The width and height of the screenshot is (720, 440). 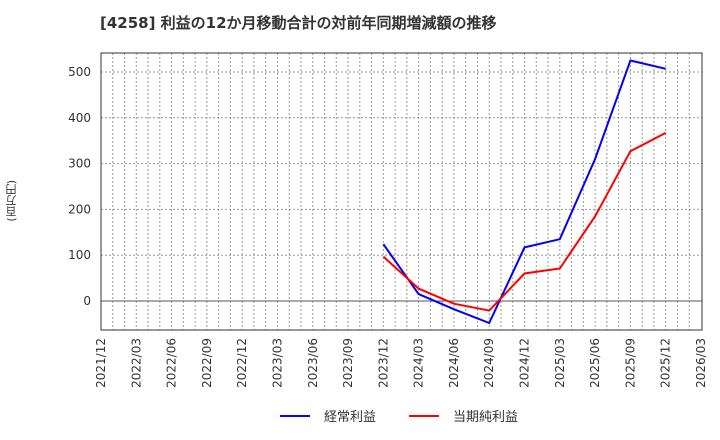 I want to click on legend-label: 経常利益, so click(x=350, y=417).